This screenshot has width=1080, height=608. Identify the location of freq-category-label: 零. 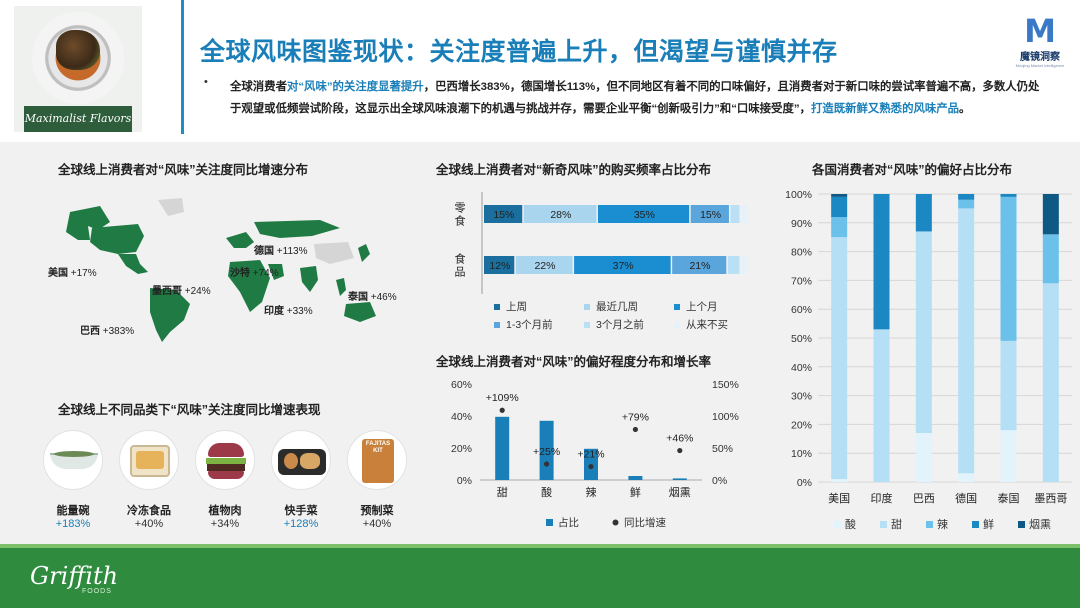
(460, 208).